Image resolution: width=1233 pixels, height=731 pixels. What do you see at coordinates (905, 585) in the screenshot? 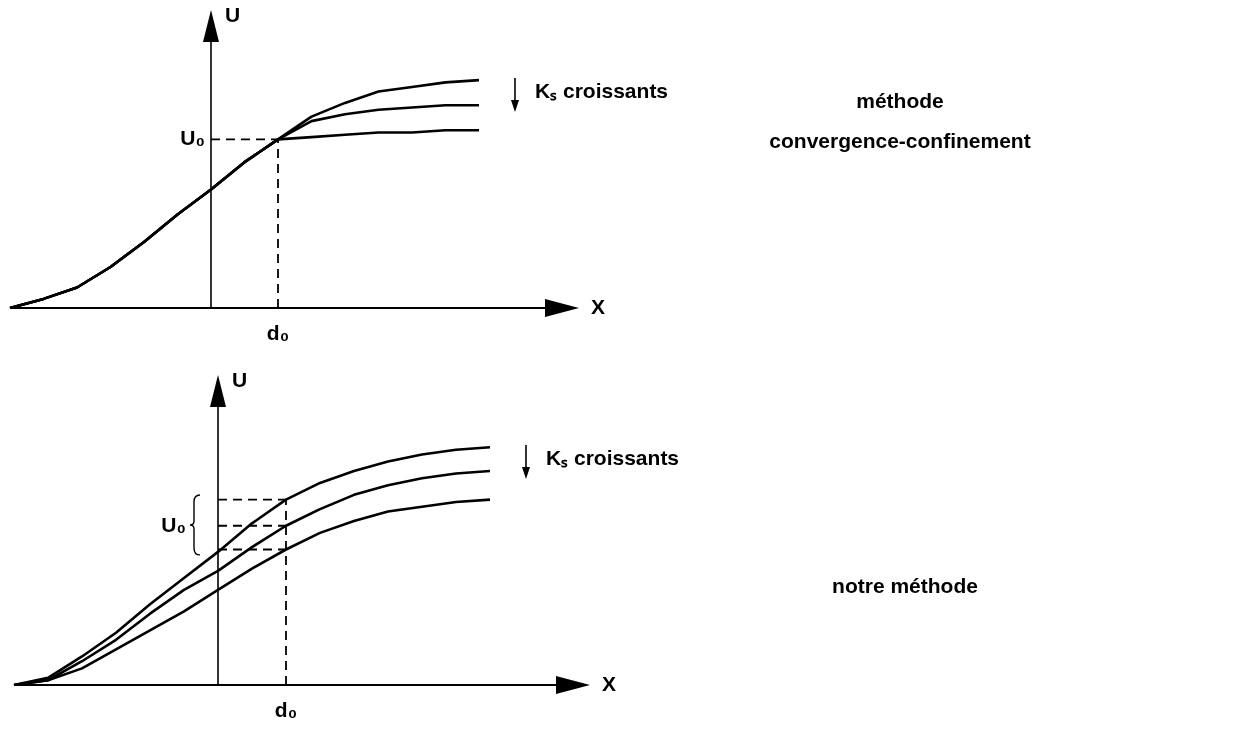
I see `text: notre méthode` at bounding box center [905, 585].